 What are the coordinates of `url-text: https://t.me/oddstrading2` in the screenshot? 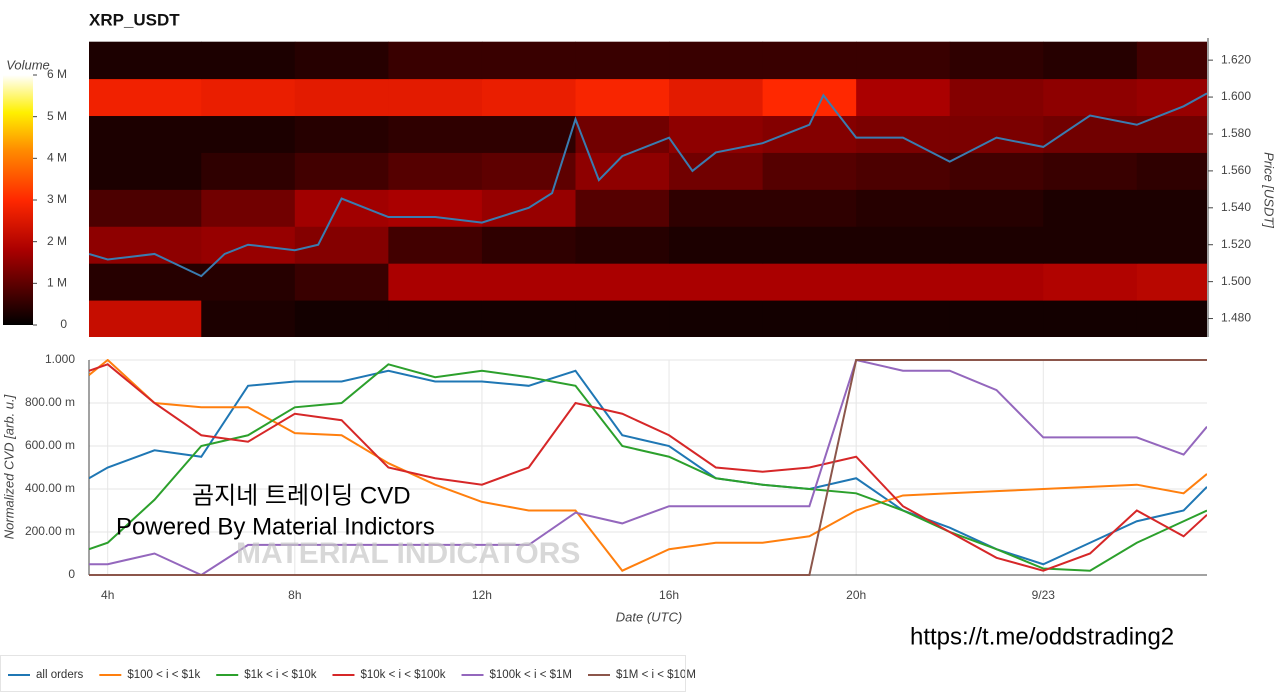 It's located at (1042, 636).